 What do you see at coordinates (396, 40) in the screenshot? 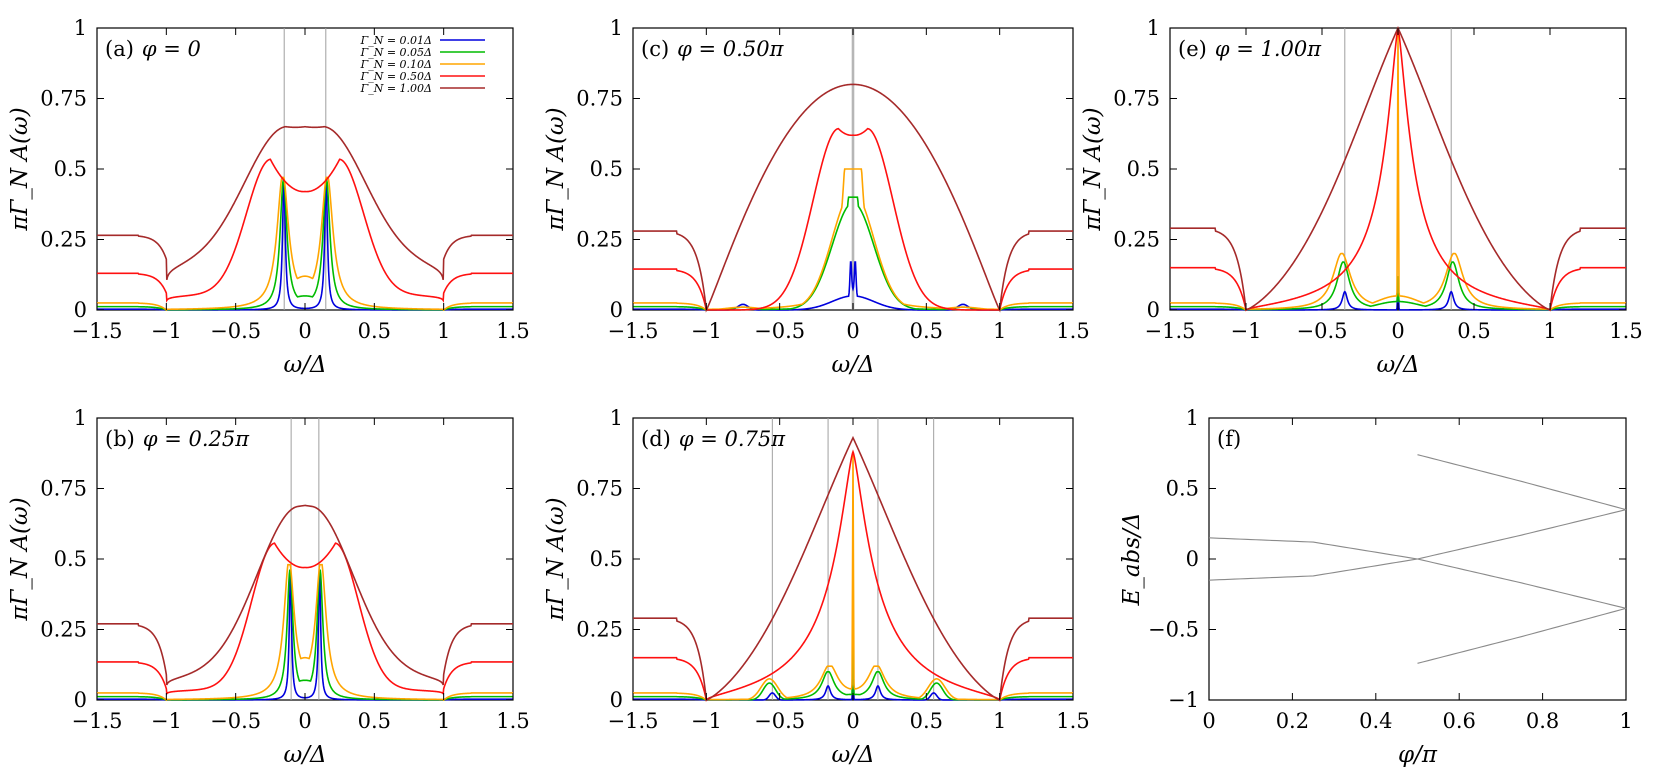
I see `legend-label: Γ_N = 0.01Δ` at bounding box center [396, 40].